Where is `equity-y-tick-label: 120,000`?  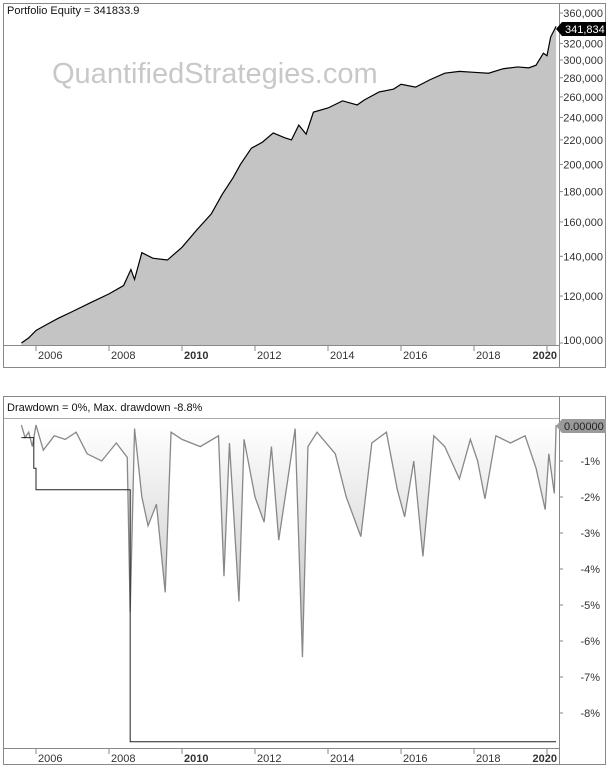 equity-y-tick-label: 120,000 is located at coordinates (583, 297).